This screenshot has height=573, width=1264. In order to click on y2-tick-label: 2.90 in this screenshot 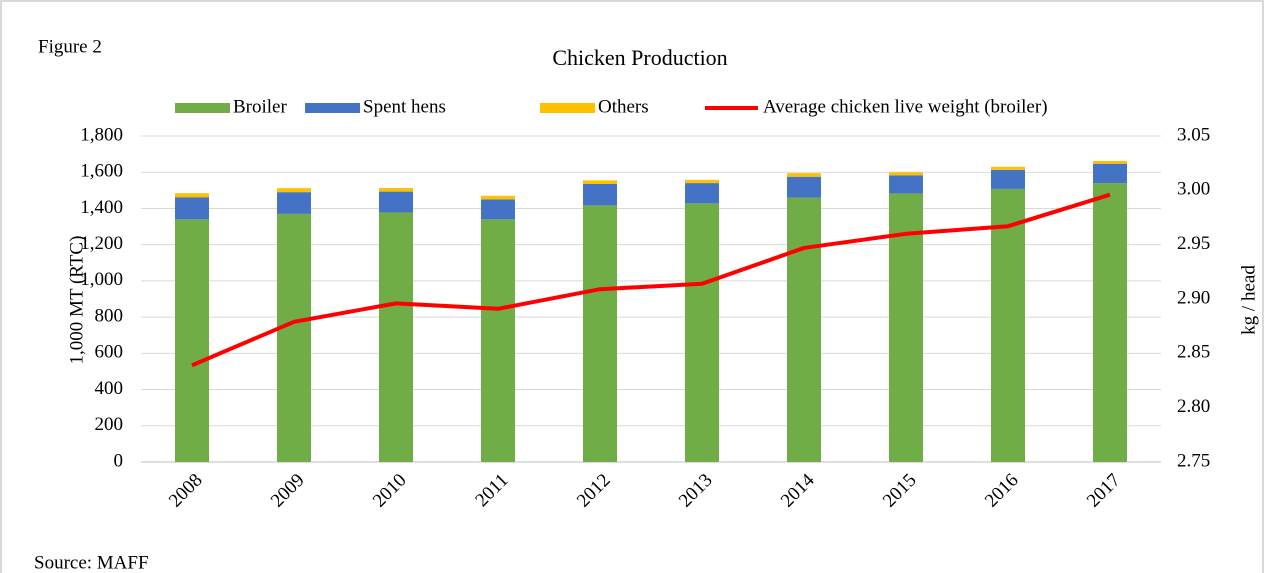, I will do `click(1193, 297)`.